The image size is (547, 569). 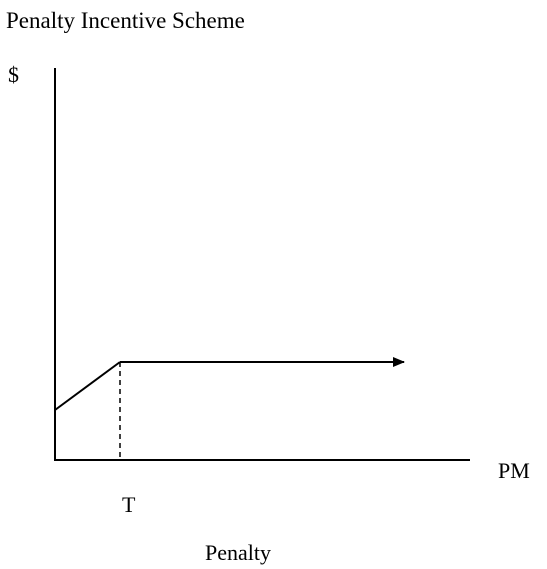 What do you see at coordinates (238, 552) in the screenshot?
I see `caption: Penalty` at bounding box center [238, 552].